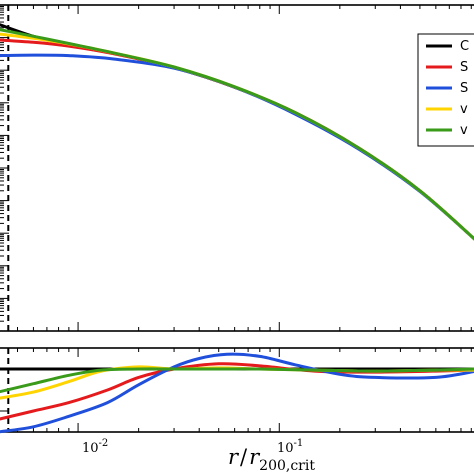 The height and width of the screenshot is (474, 474). I want to click on legend-label-0: C, so click(464, 46).